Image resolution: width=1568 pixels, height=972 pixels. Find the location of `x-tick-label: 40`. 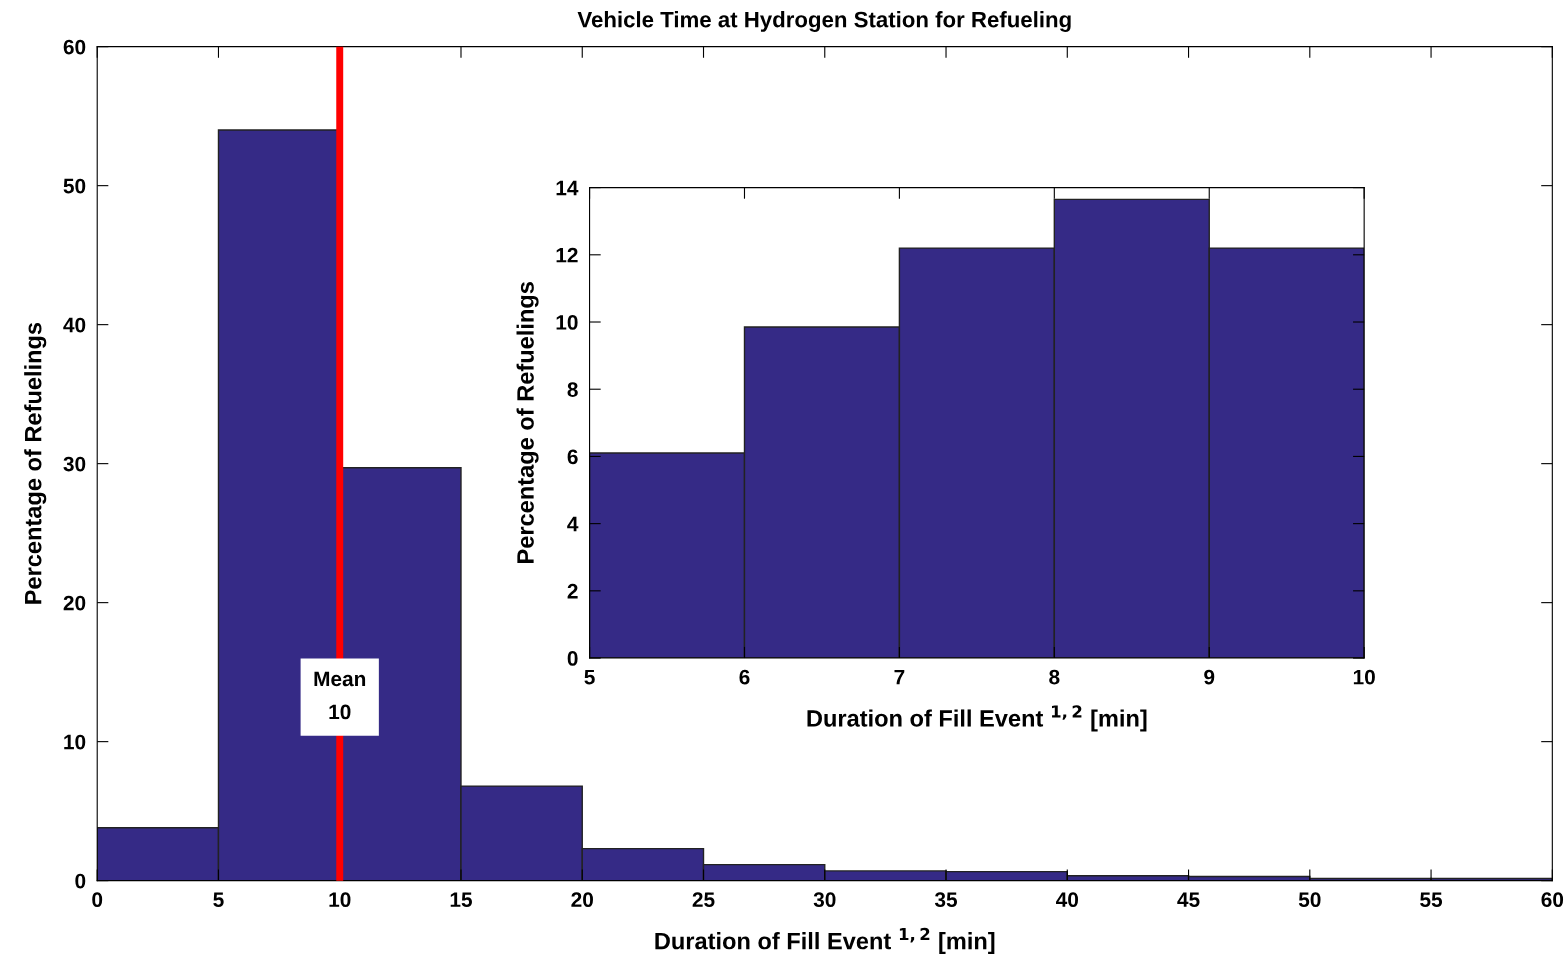

x-tick-label: 40 is located at coordinates (1067, 900).